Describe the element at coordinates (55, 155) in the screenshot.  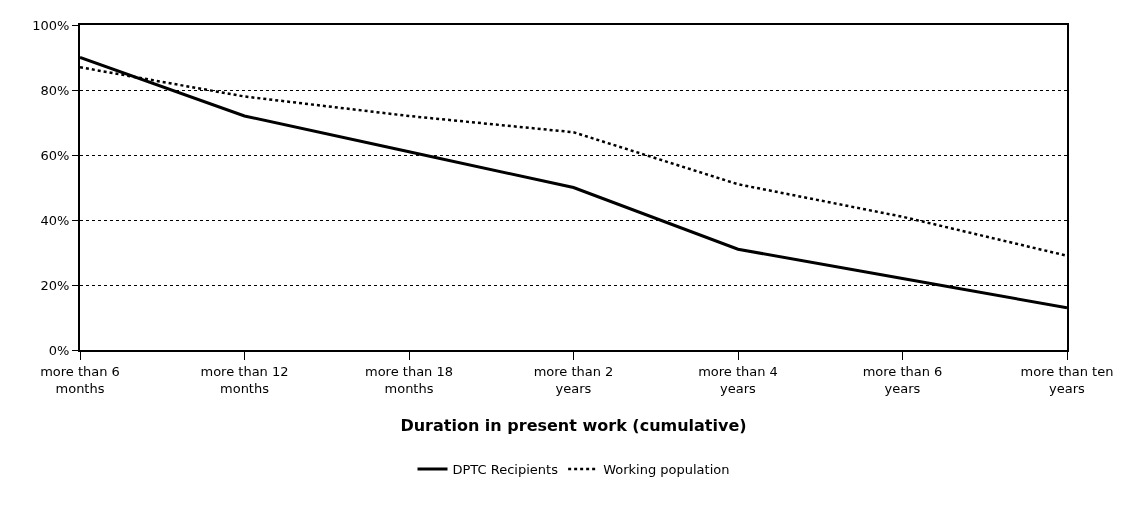
I see `y-tick-label: 60%` at that location.